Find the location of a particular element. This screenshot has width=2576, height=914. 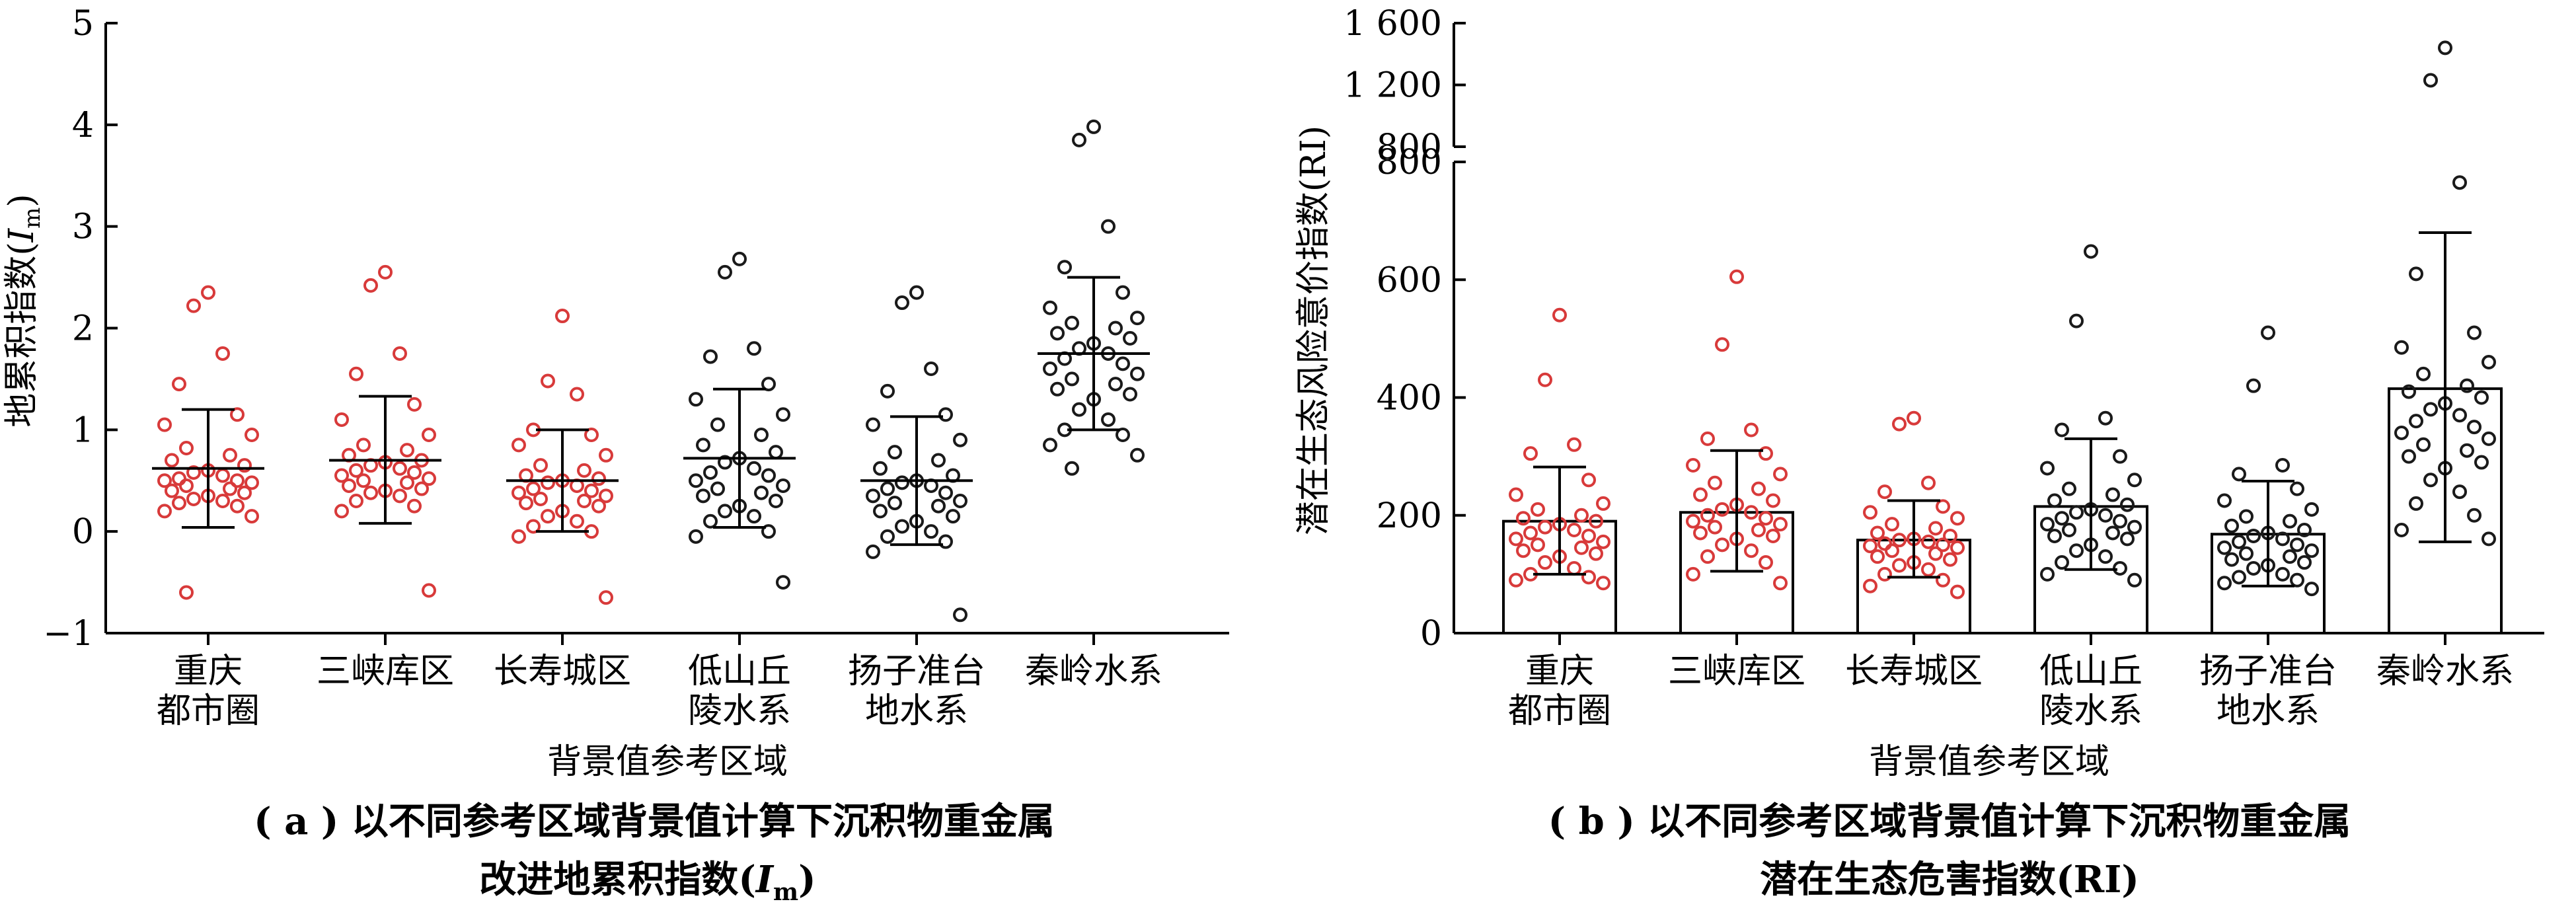

panel-a-y-tick-label: 5 is located at coordinates (83, 24).